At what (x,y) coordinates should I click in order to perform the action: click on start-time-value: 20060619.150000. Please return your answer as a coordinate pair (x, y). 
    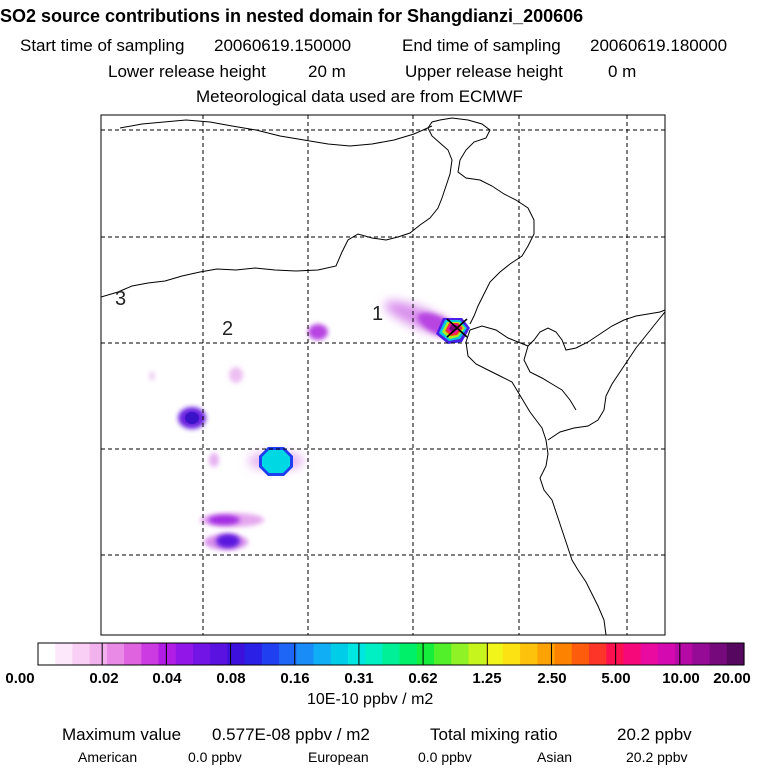
    Looking at the image, I should click on (283, 45).